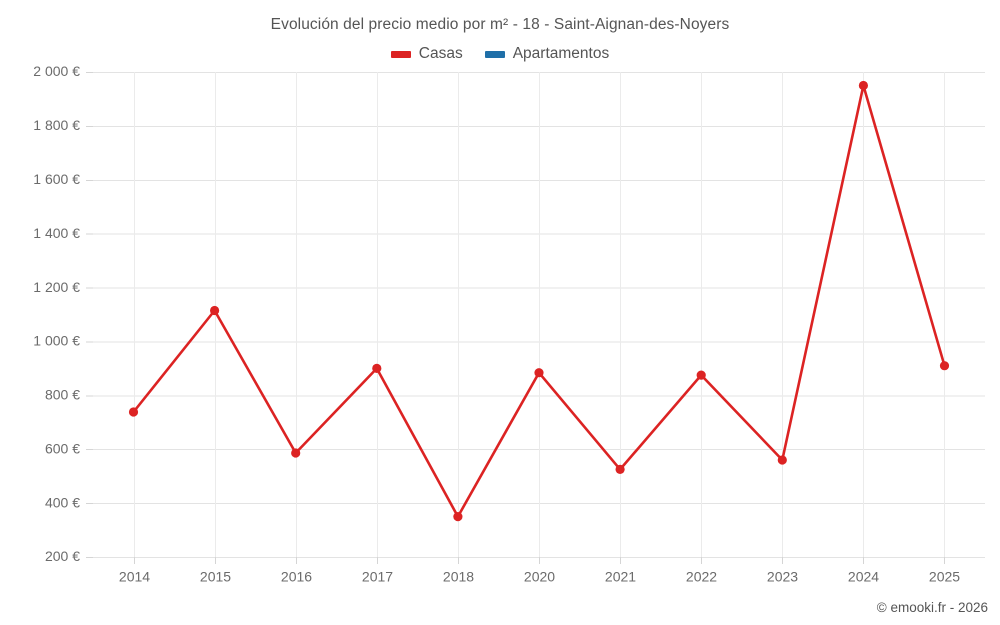 Image resolution: width=1000 pixels, height=625 pixels. Describe the element at coordinates (932, 607) in the screenshot. I see `copyright-credit: © emooki.fr - 2026` at that location.